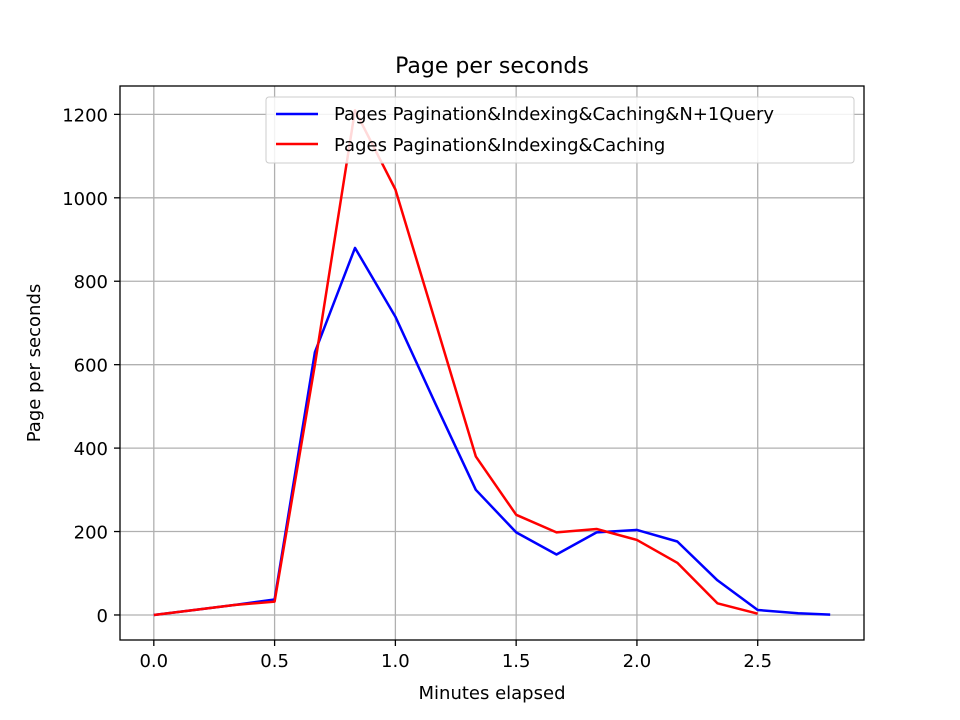 This screenshot has height=720, width=960. Describe the element at coordinates (102, 616) in the screenshot. I see `y-tick-label: 0` at that location.